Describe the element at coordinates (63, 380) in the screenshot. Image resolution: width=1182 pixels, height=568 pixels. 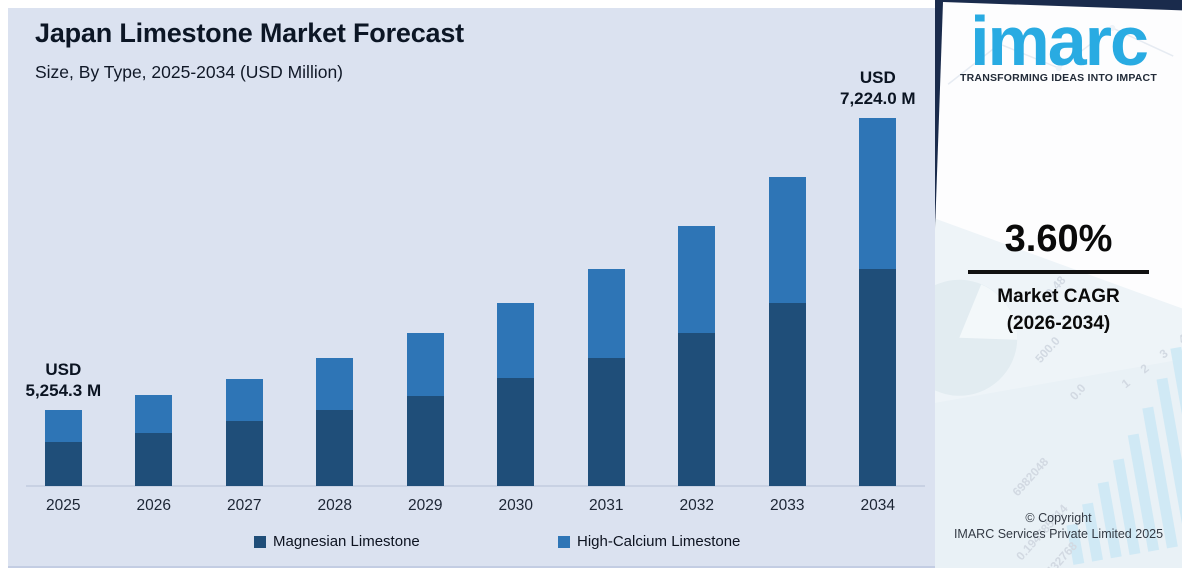
I see `bar-value-label: USD 5,254.3 M` at that location.